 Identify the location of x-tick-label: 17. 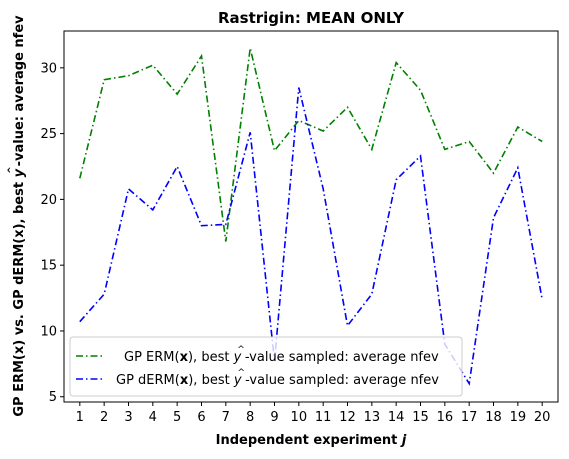
(469, 417).